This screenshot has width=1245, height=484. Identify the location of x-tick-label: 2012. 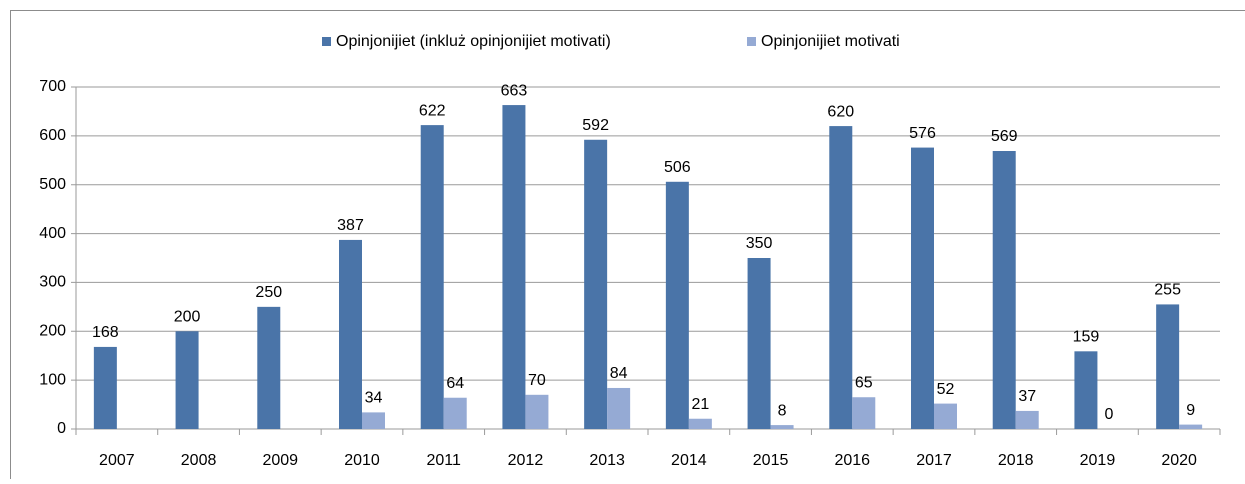
(526, 460).